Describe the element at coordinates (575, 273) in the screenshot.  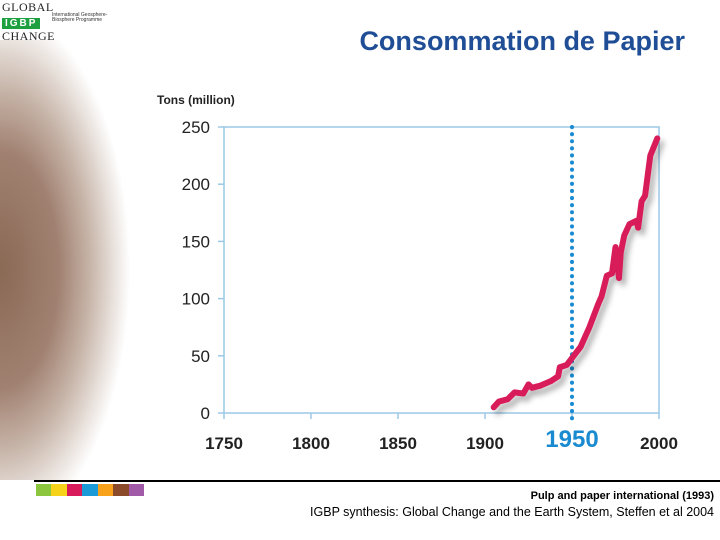
I see `series-line-paper` at that location.